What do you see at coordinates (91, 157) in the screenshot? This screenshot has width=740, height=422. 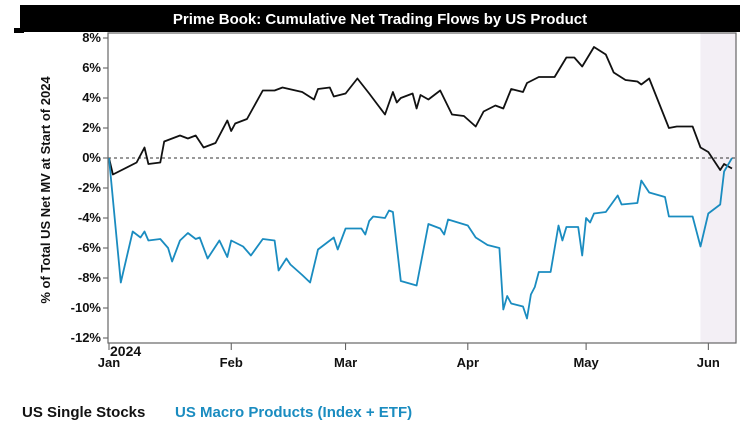 I see `y-tick-label: 0%` at bounding box center [91, 157].